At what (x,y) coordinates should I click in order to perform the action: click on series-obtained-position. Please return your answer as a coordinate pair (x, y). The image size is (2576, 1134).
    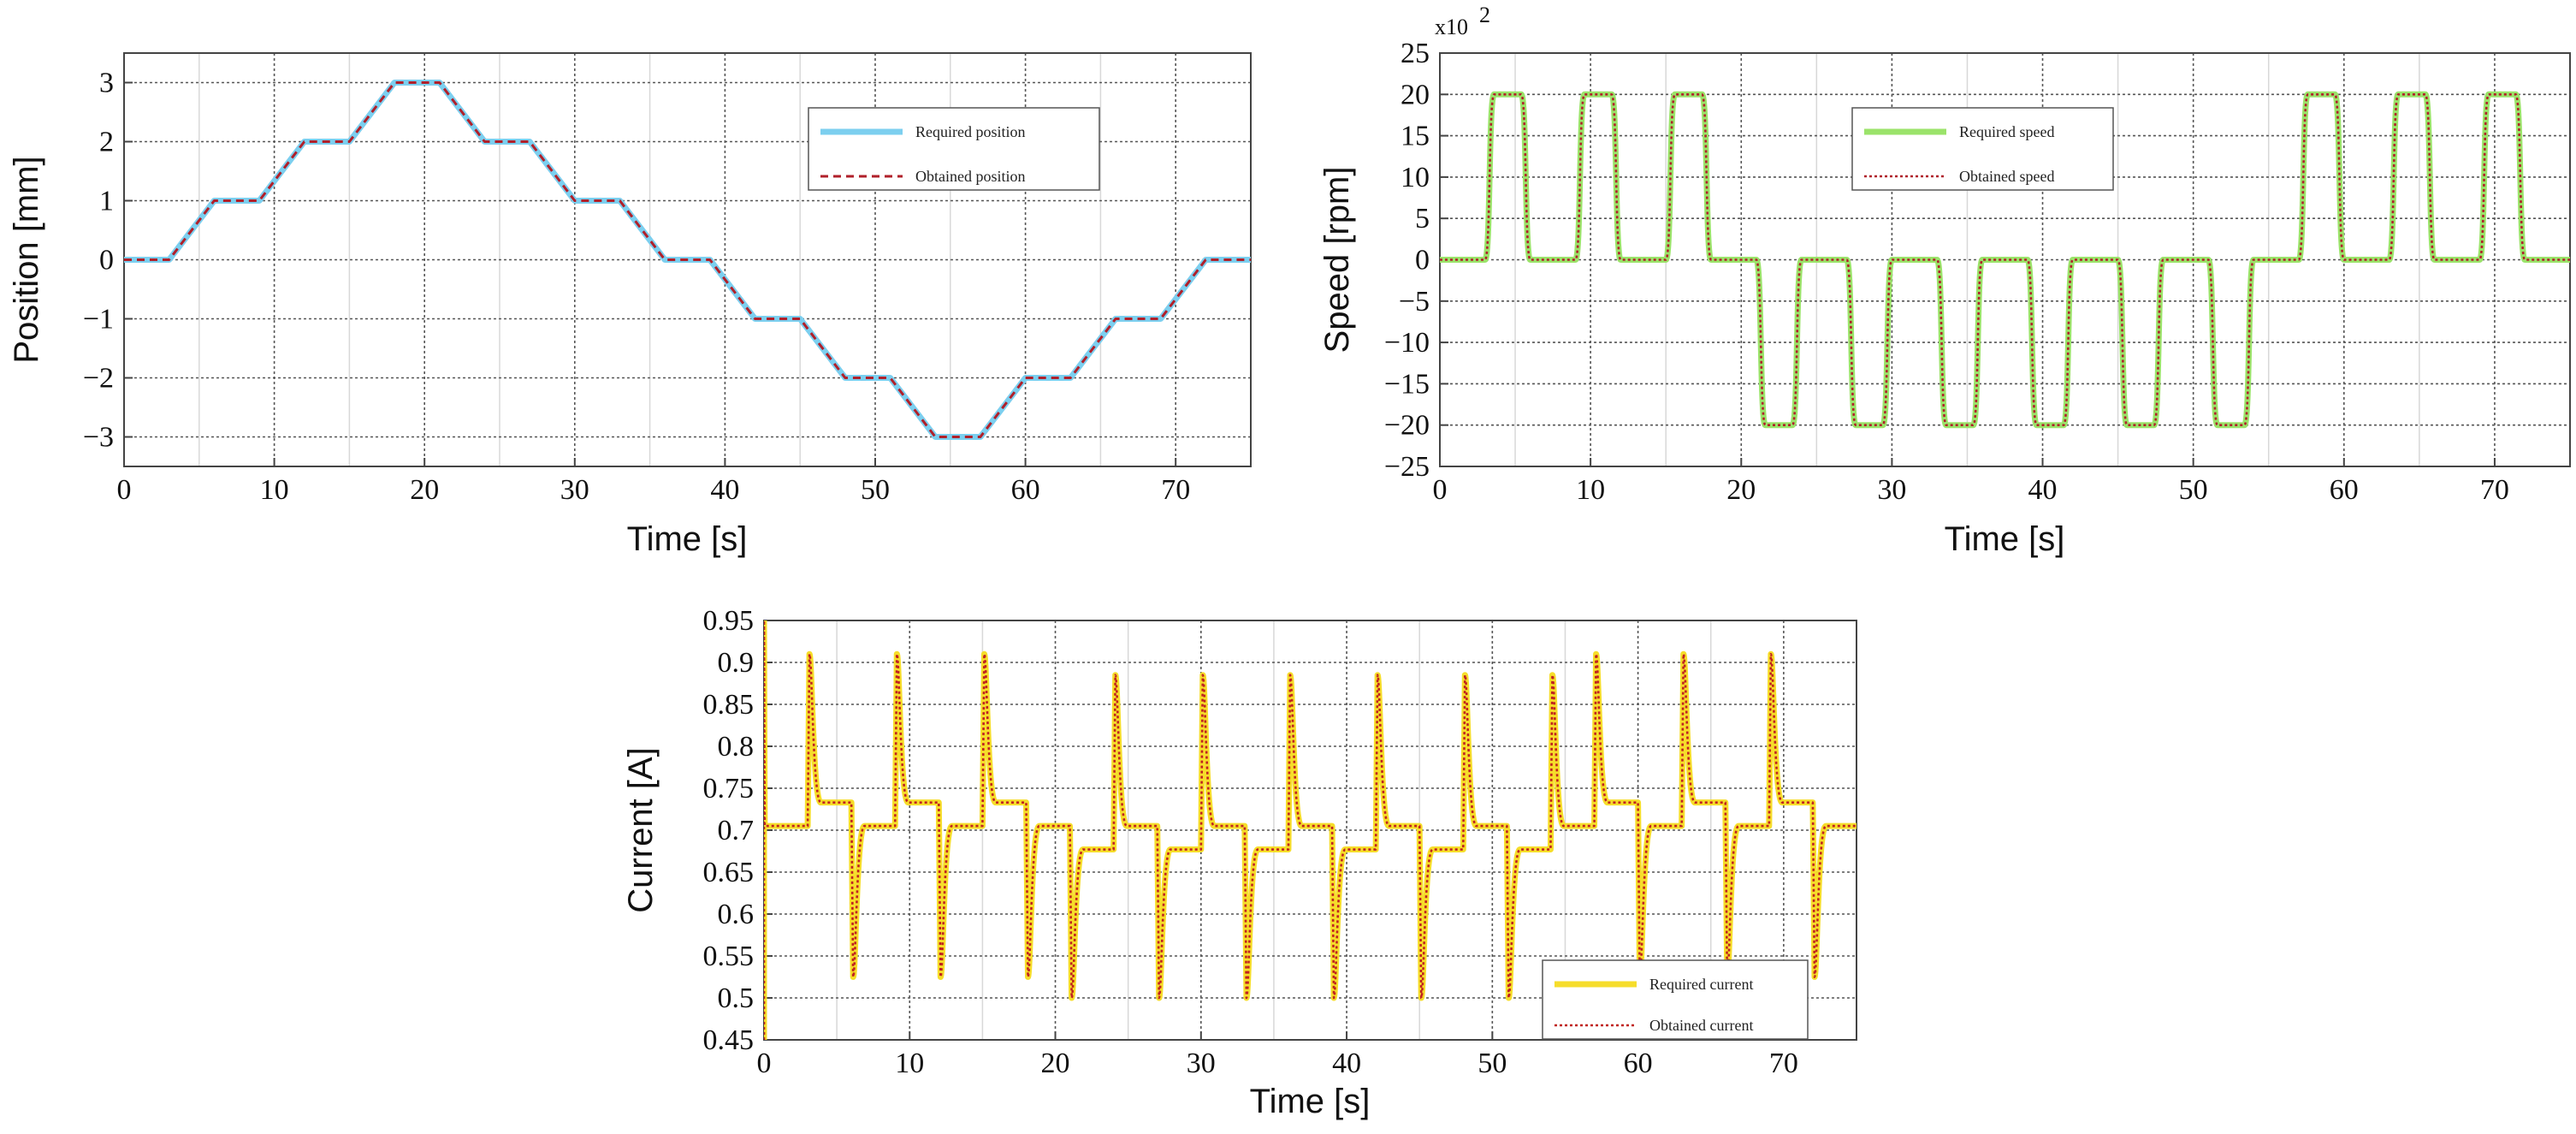
    Looking at the image, I should click on (687, 259).